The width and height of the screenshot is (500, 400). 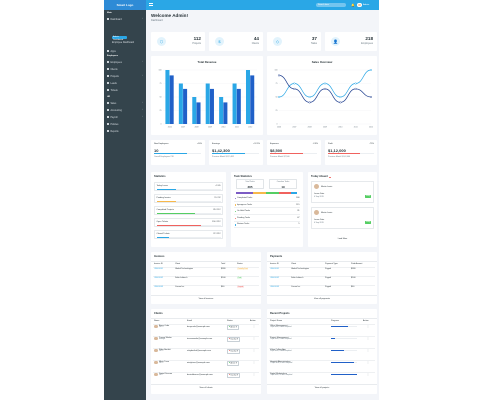 What do you see at coordinates (331, 5) in the screenshot?
I see `search-input: Search here` at bounding box center [331, 5].